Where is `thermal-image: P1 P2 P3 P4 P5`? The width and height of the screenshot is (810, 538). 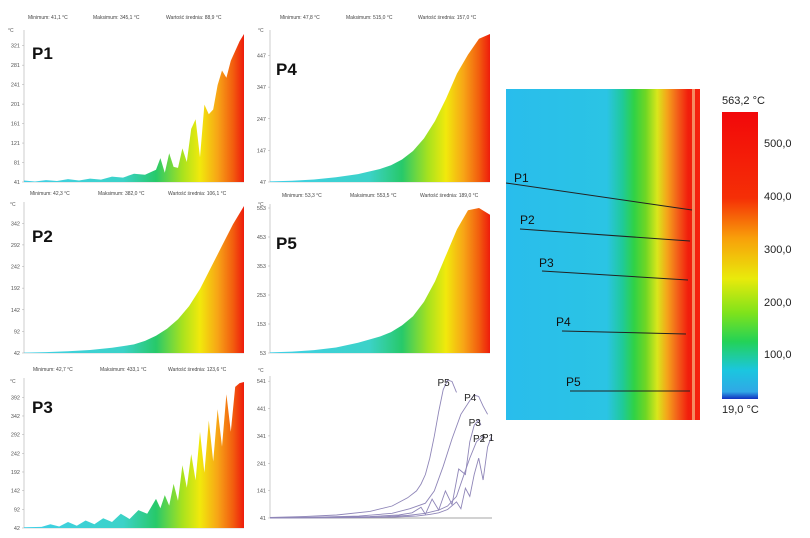
thermal-image: P1 P2 P3 P4 P5 is located at coordinates (603, 254).